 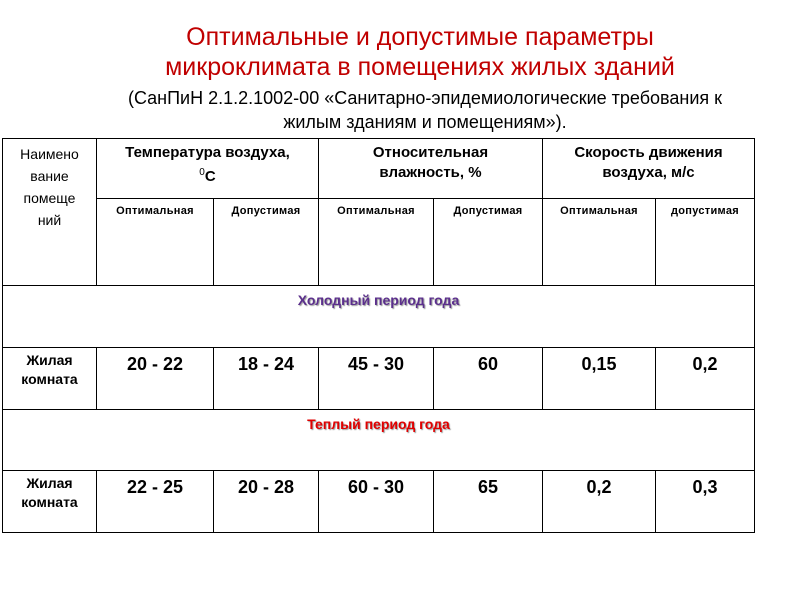 I want to click on header-room-text: Наимено вание помеще ний, so click(x=49, y=187).